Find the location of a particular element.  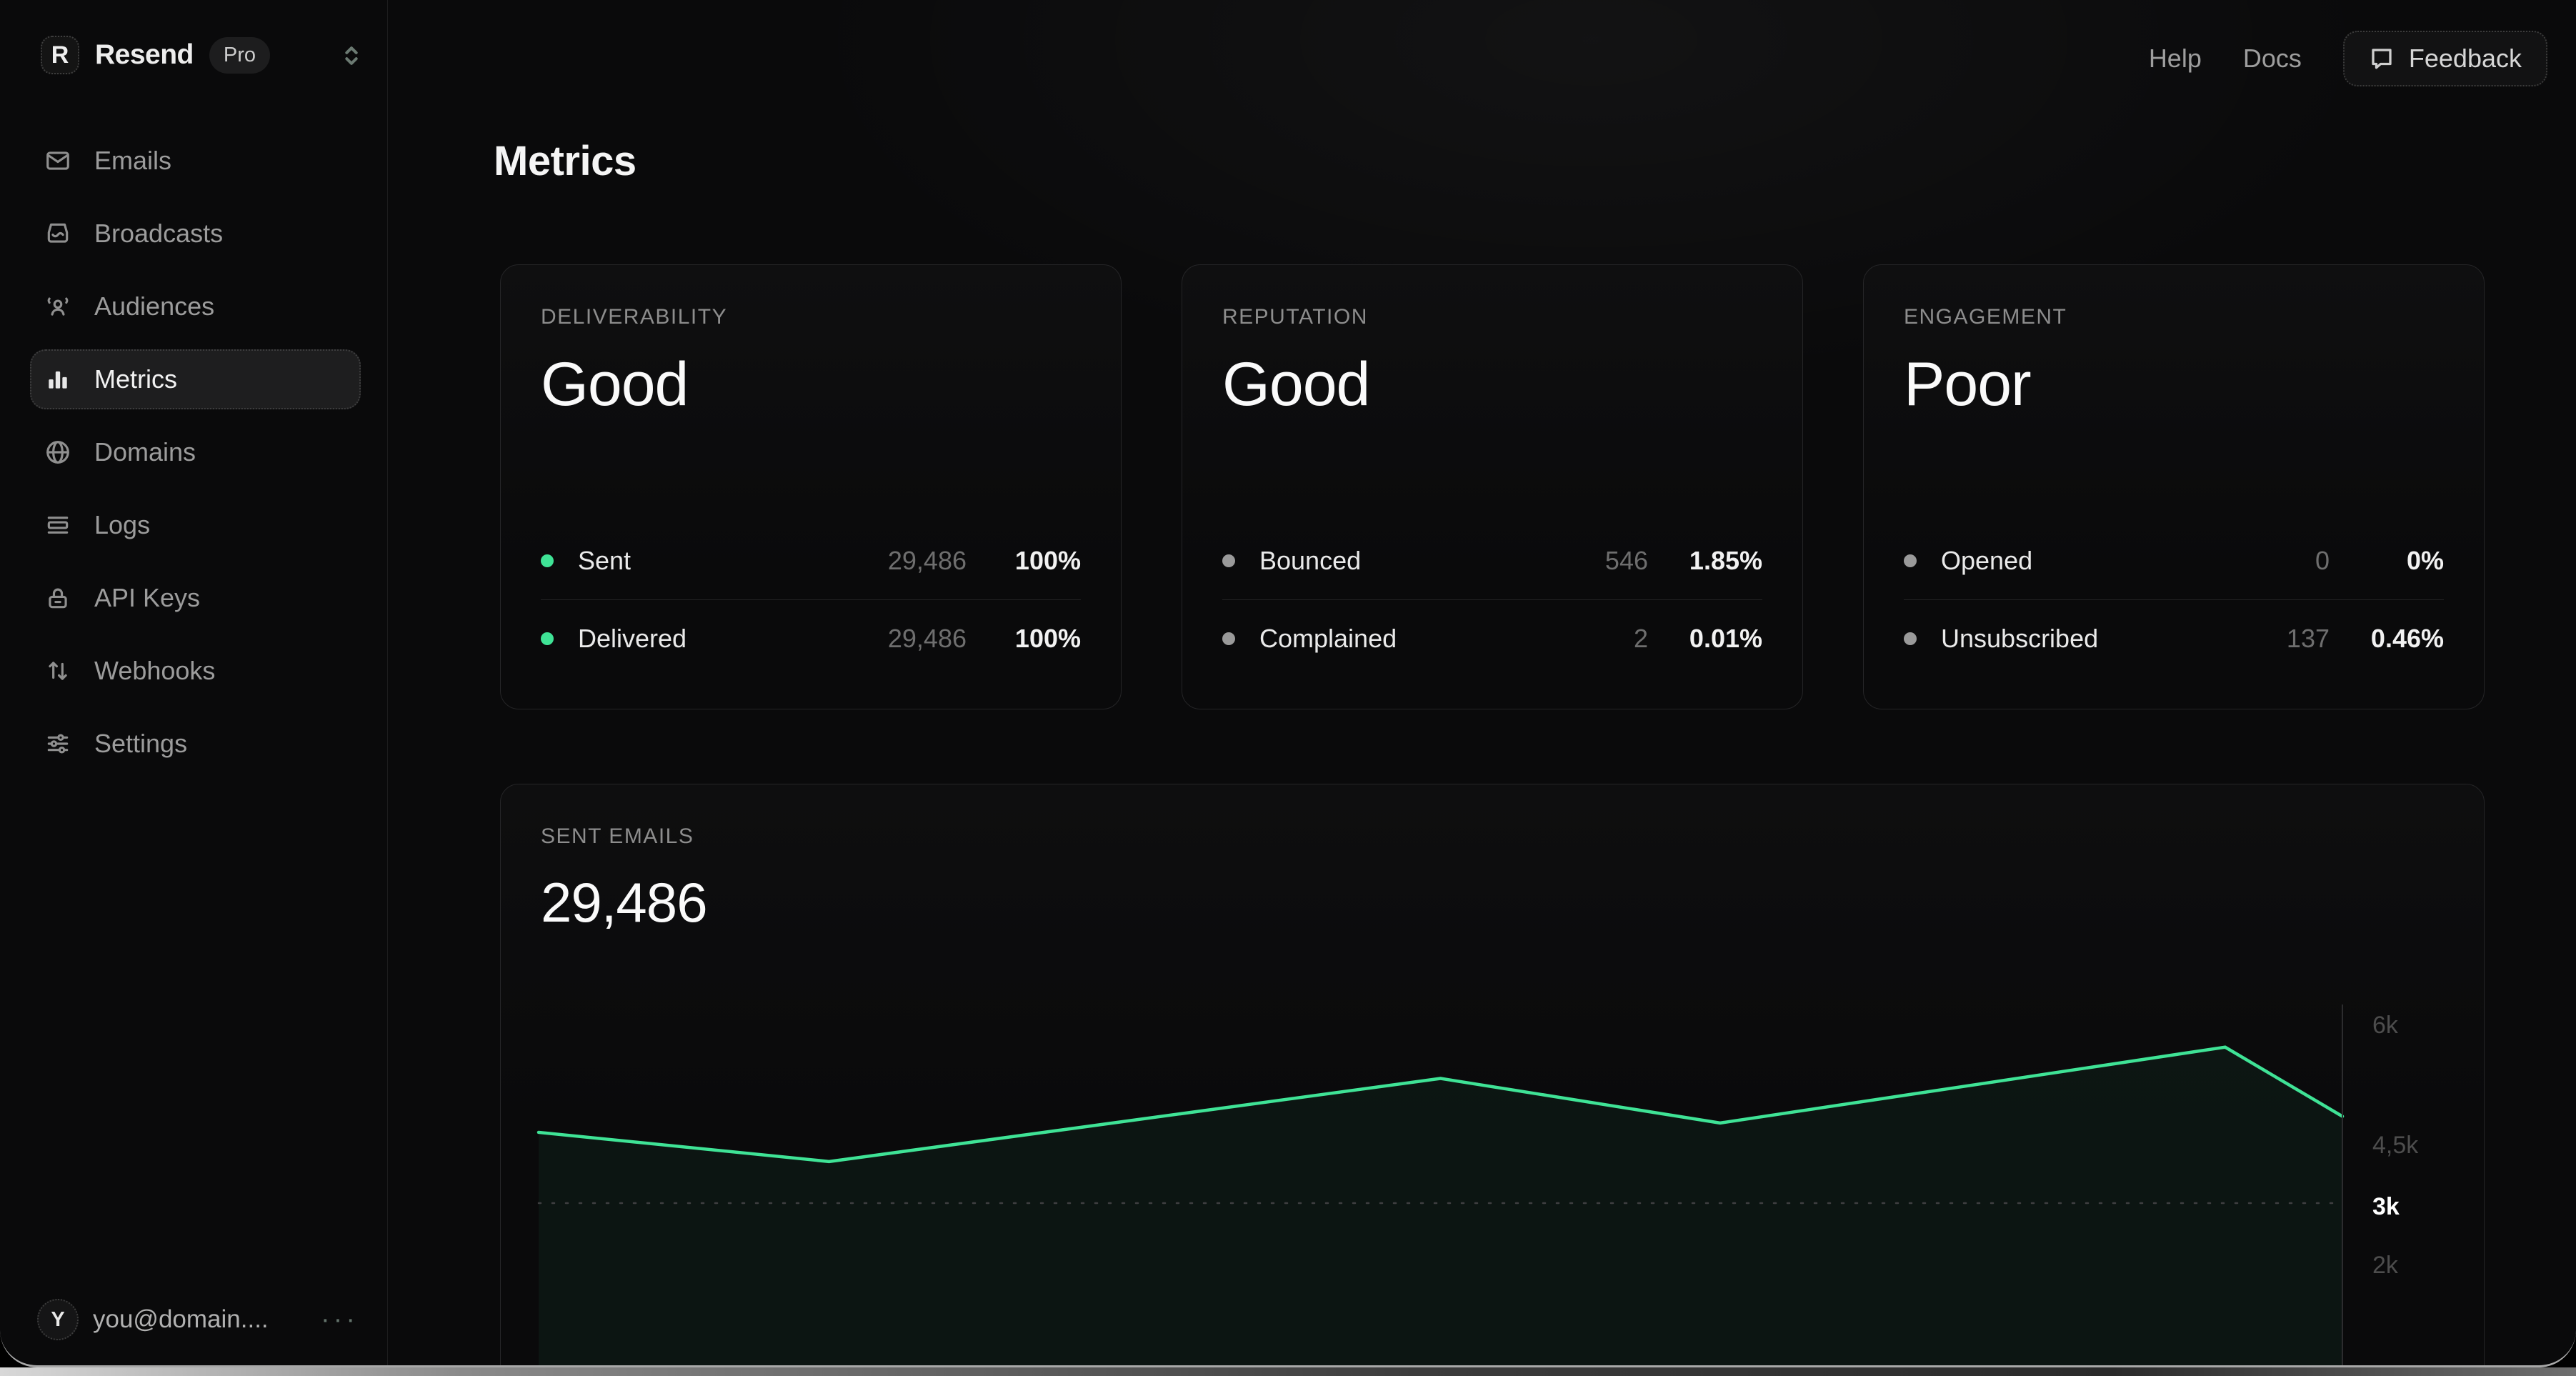

sidebar-item-domains: Domains is located at coordinates (196, 452).